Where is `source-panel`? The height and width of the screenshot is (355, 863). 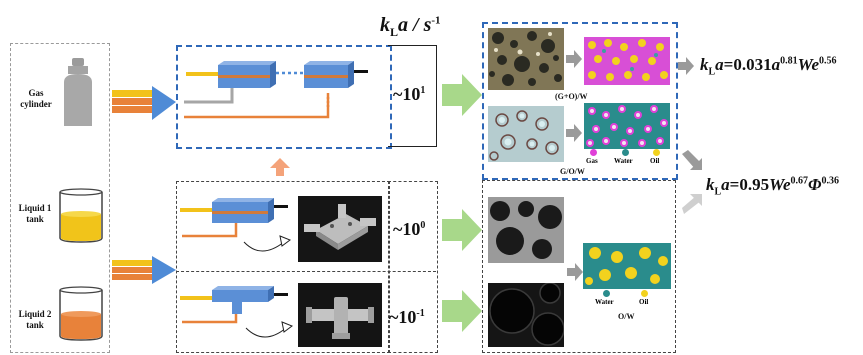
source-panel is located at coordinates (60, 198).